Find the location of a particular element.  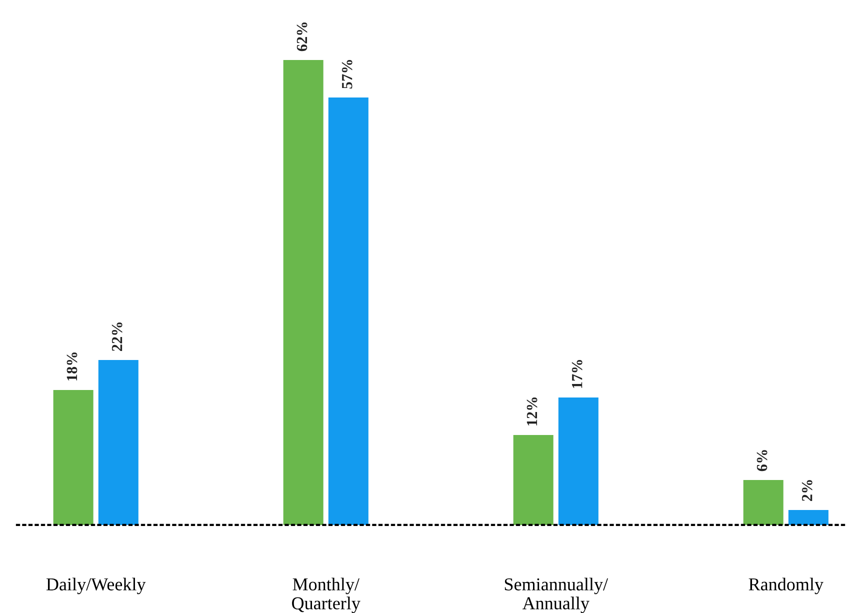

data-label: 18% is located at coordinates (72, 366).